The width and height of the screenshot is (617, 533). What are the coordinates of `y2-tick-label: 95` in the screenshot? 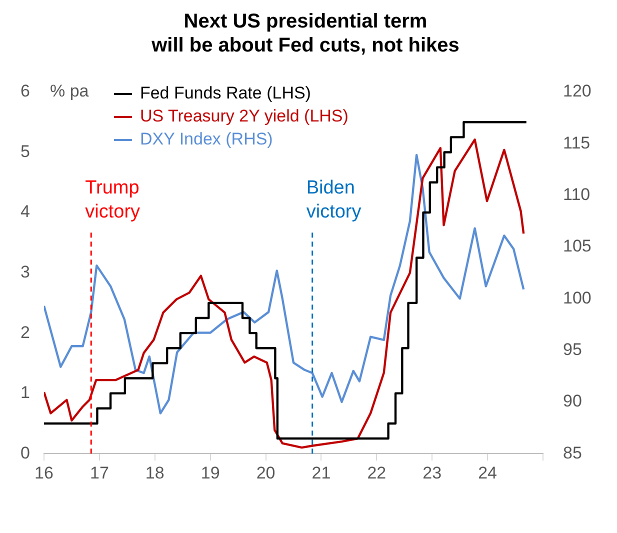 It's located at (572, 349).